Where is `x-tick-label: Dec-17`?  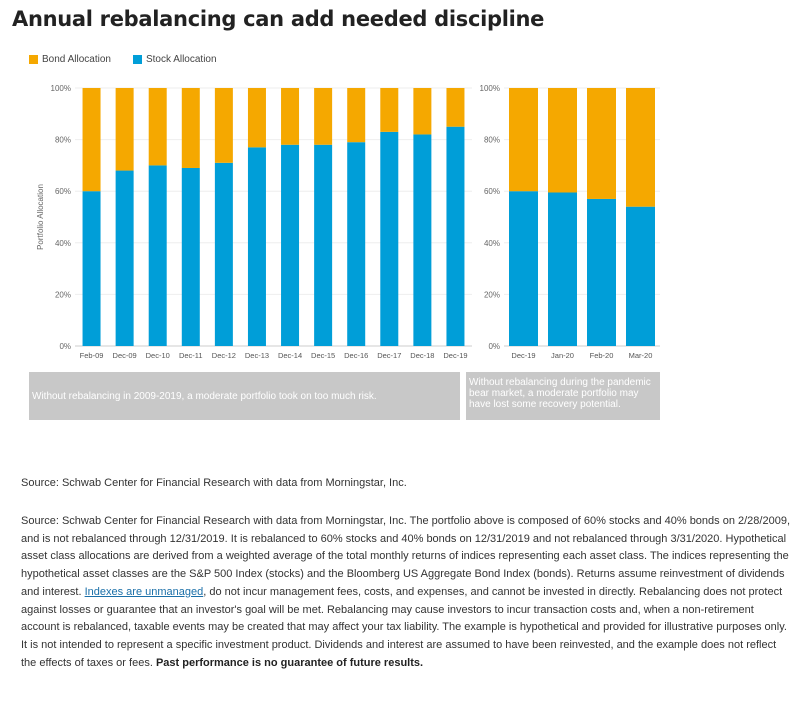 x-tick-label: Dec-17 is located at coordinates (389, 355).